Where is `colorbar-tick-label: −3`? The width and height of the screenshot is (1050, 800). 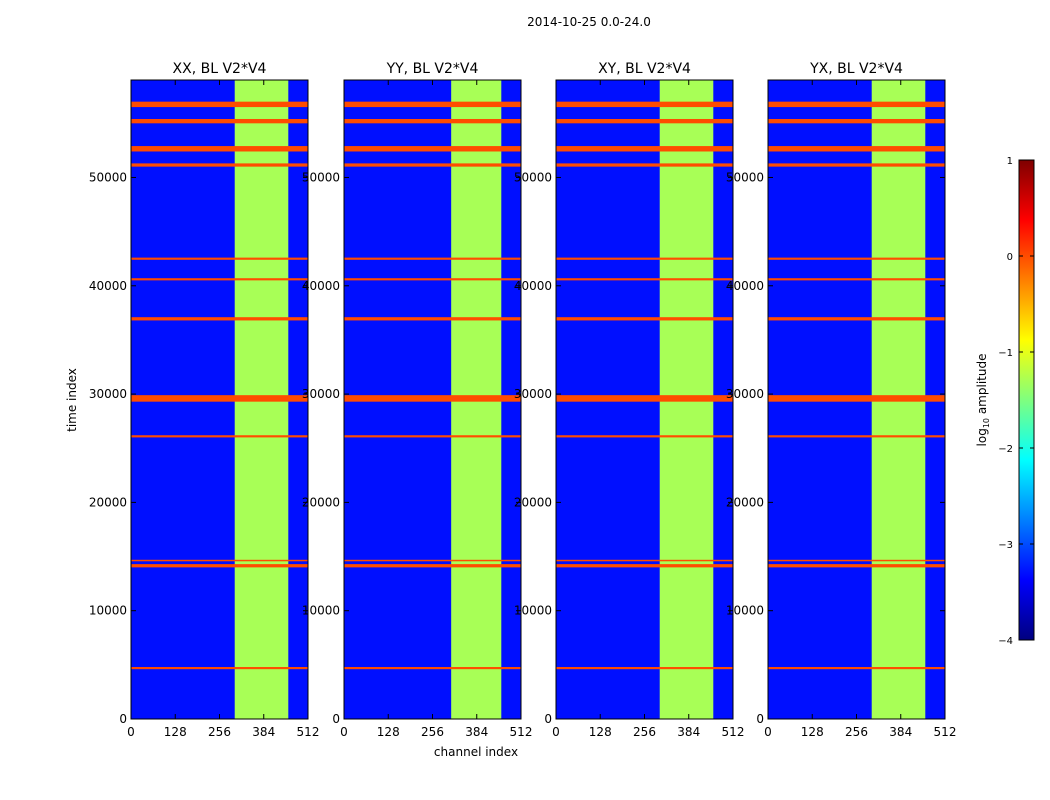
colorbar-tick-label: −3 is located at coordinates (1005, 545).